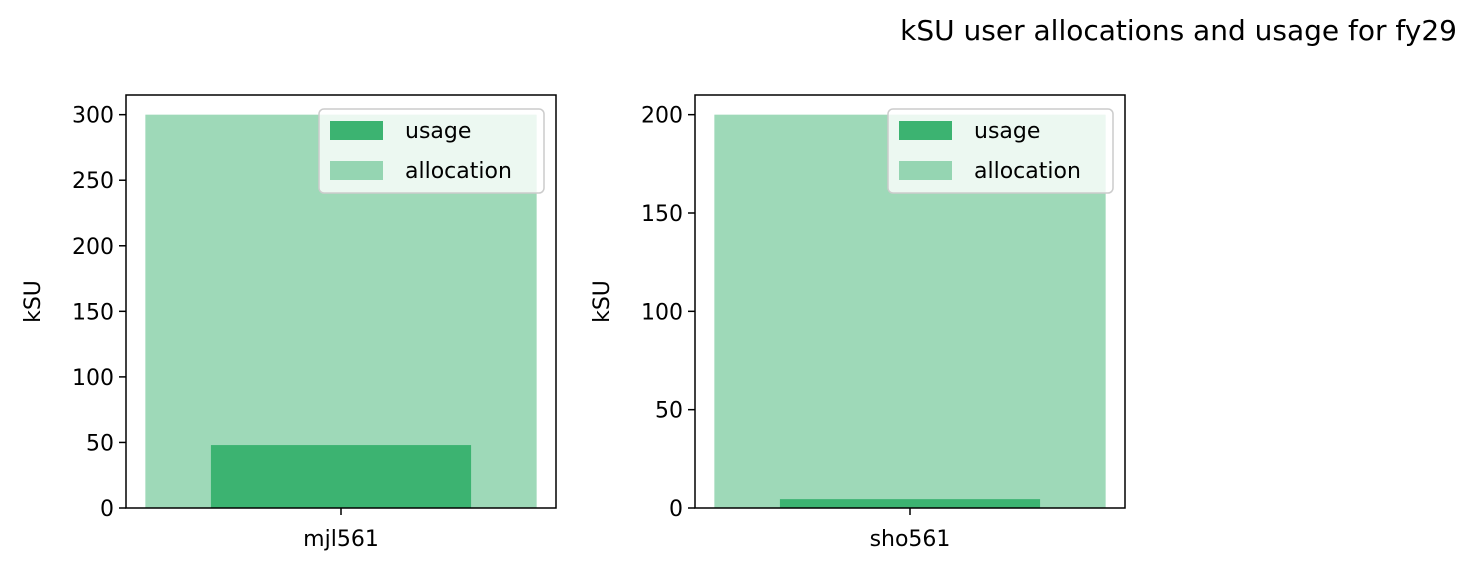 The width and height of the screenshot is (1477, 572). I want to click on y-tick-label: 300, so click(93, 116).